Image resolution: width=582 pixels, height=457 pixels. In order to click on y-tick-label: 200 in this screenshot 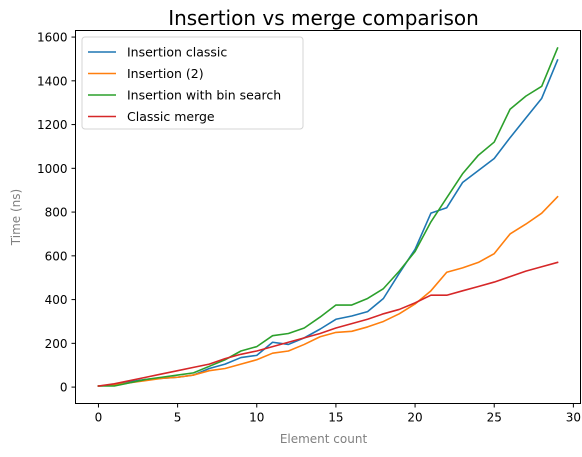, I will do `click(56, 344)`.